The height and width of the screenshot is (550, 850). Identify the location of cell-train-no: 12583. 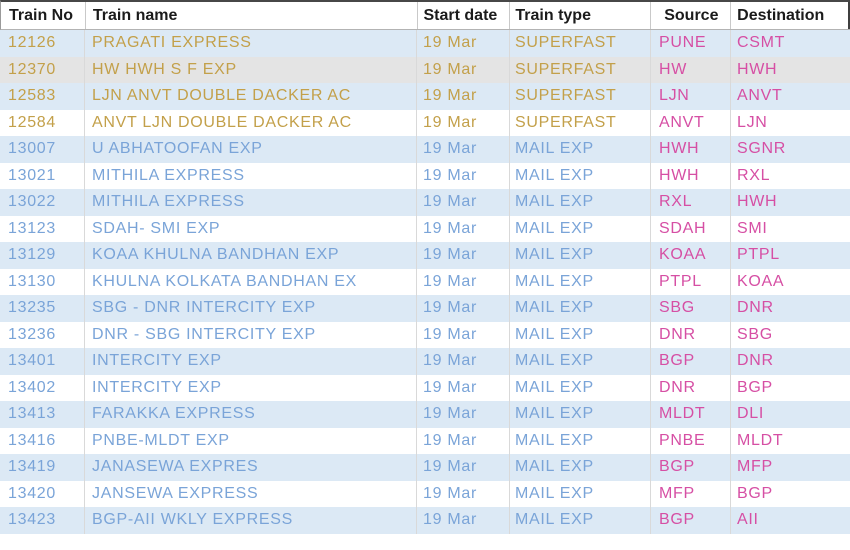
(42, 96).